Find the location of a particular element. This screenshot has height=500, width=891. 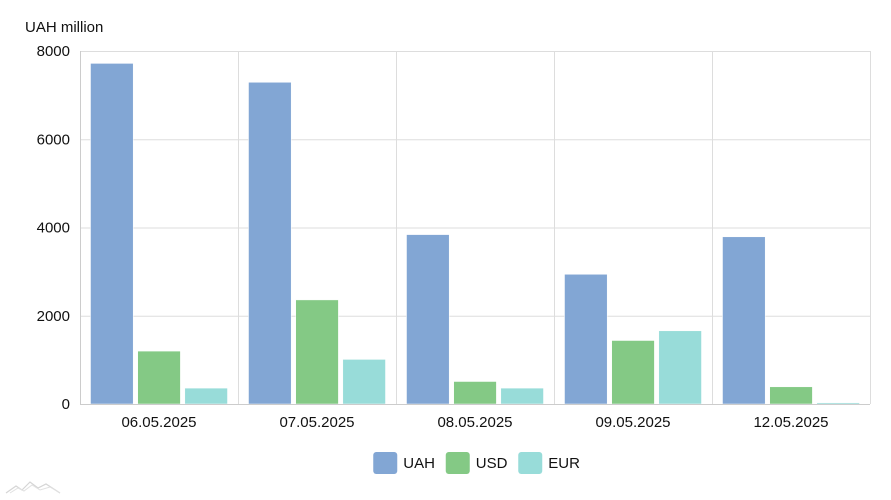

bar-usd-08.05.2025 is located at coordinates (475, 393).